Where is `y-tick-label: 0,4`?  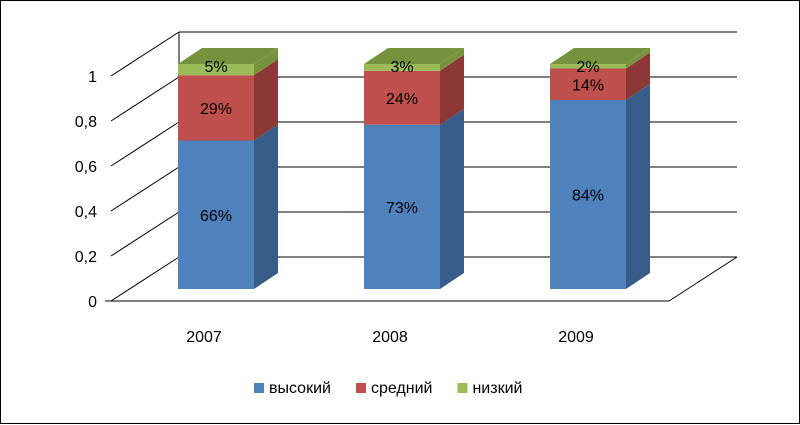
y-tick-label: 0,4 is located at coordinates (86, 212).